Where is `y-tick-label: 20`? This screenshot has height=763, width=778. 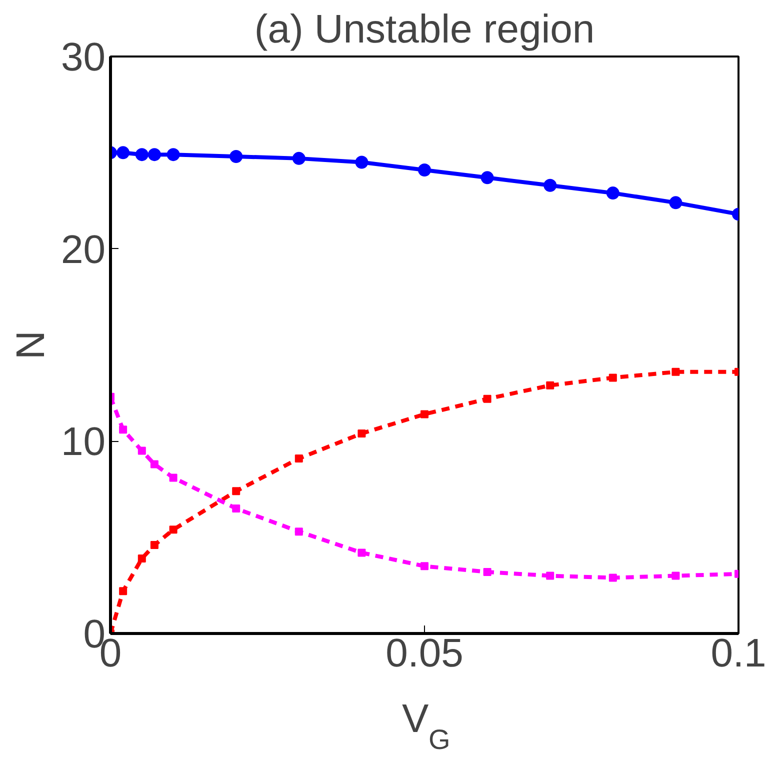 y-tick-label: 20 is located at coordinates (83, 250).